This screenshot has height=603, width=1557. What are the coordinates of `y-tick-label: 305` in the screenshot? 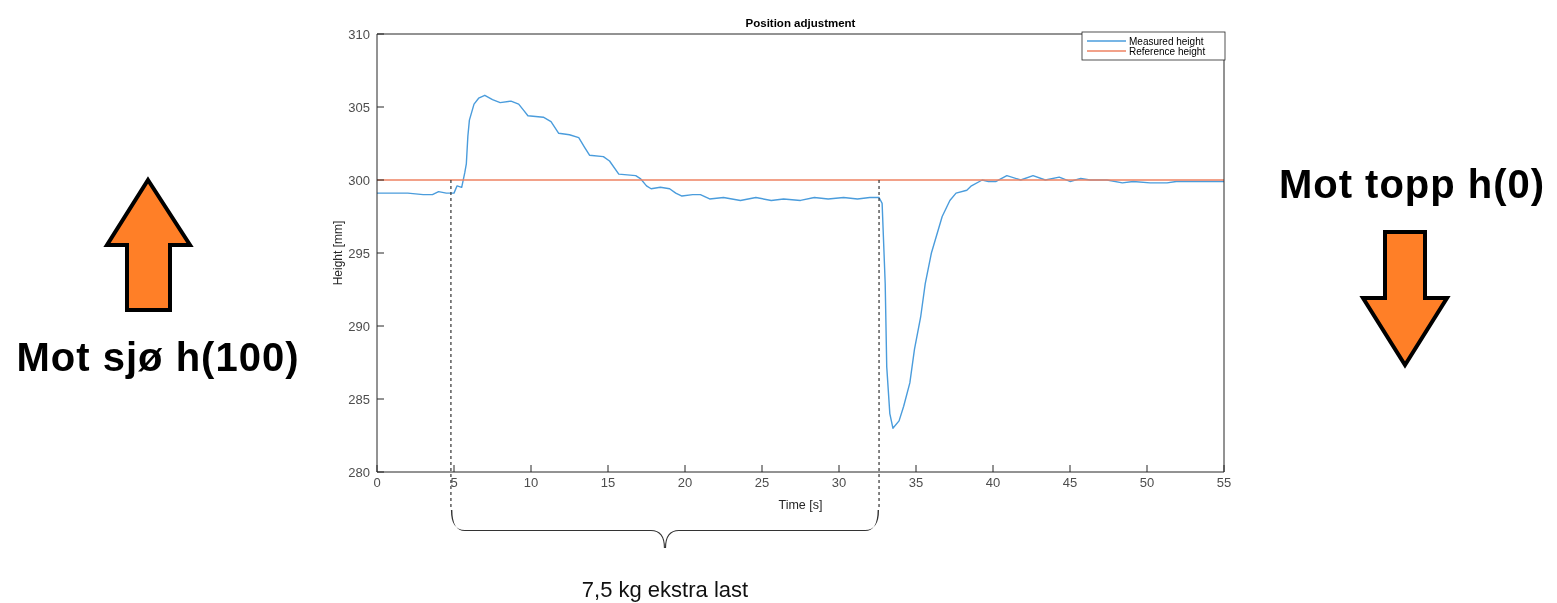 It's located at (359, 107).